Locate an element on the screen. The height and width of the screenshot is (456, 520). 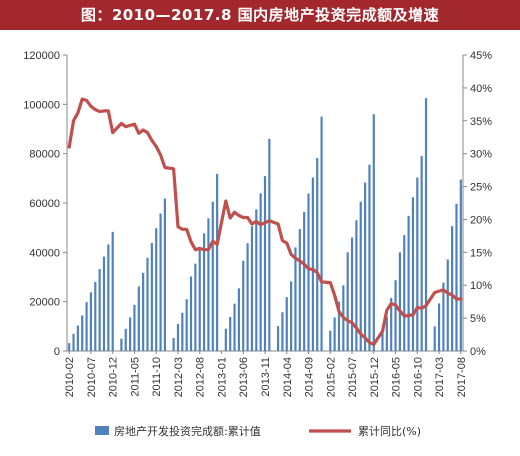
y-tick-label-left: 20000 is located at coordinates (44, 303).